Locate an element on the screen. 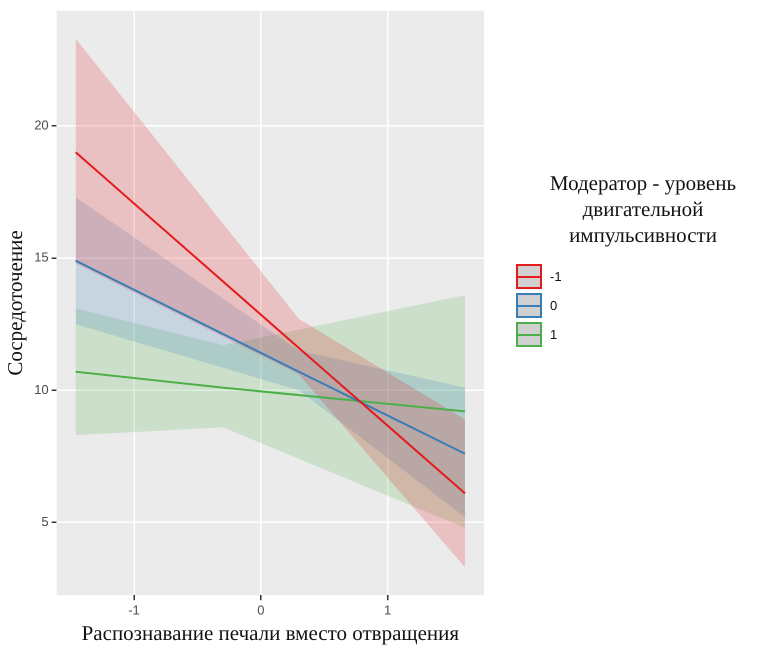 Image resolution: width=776 pixels, height=653 pixels. x-tick-label: 0 is located at coordinates (260, 610).